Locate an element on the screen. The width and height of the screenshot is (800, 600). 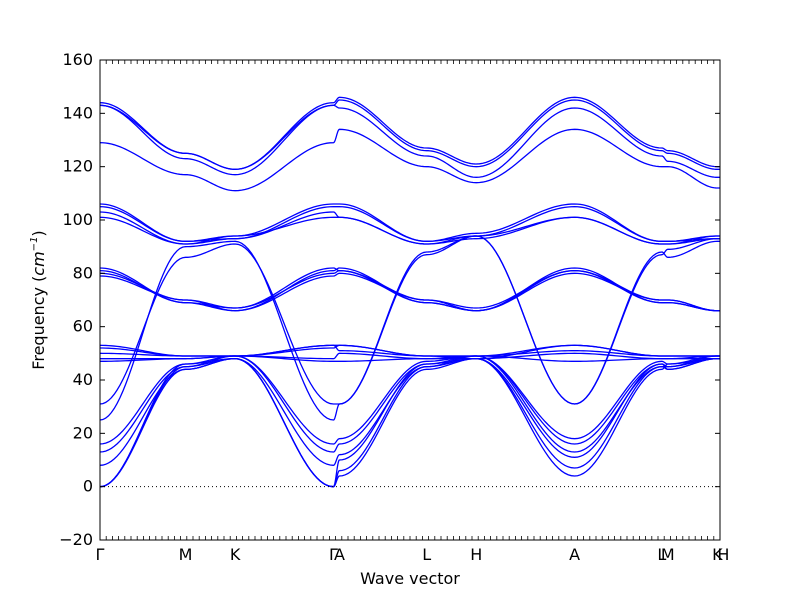
y-tick-label: 20 is located at coordinates (83, 432).